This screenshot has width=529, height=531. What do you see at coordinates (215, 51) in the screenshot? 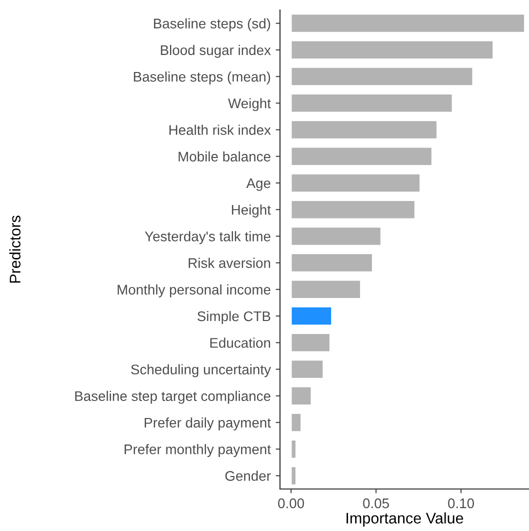
I see `y-tick-label: Blood sugar index` at bounding box center [215, 51].